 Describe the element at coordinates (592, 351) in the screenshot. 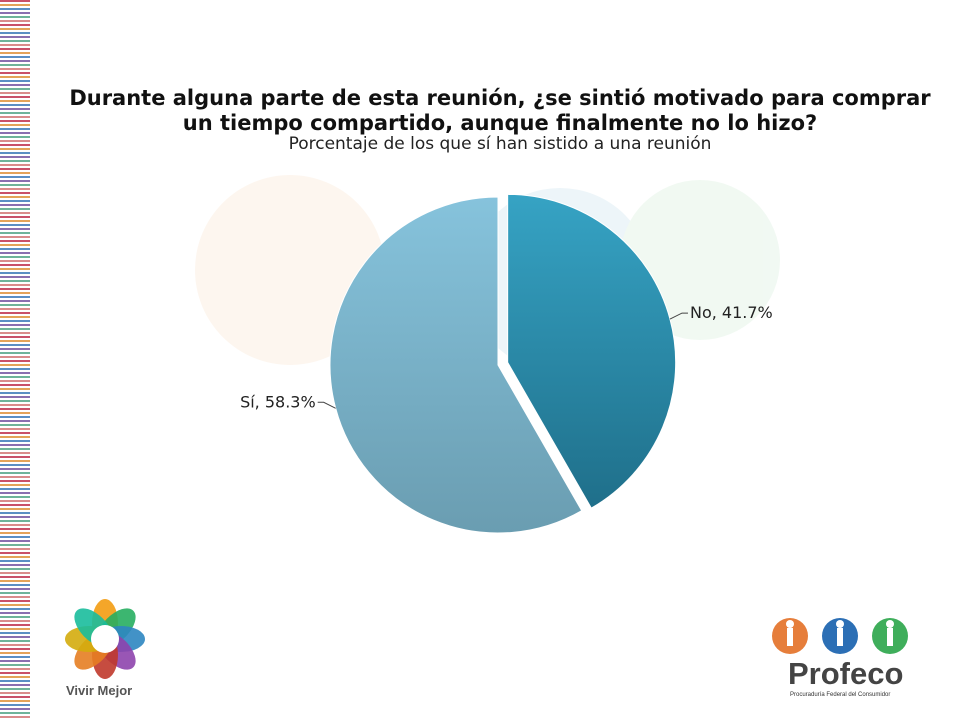

I see `pie-slice-no` at that location.